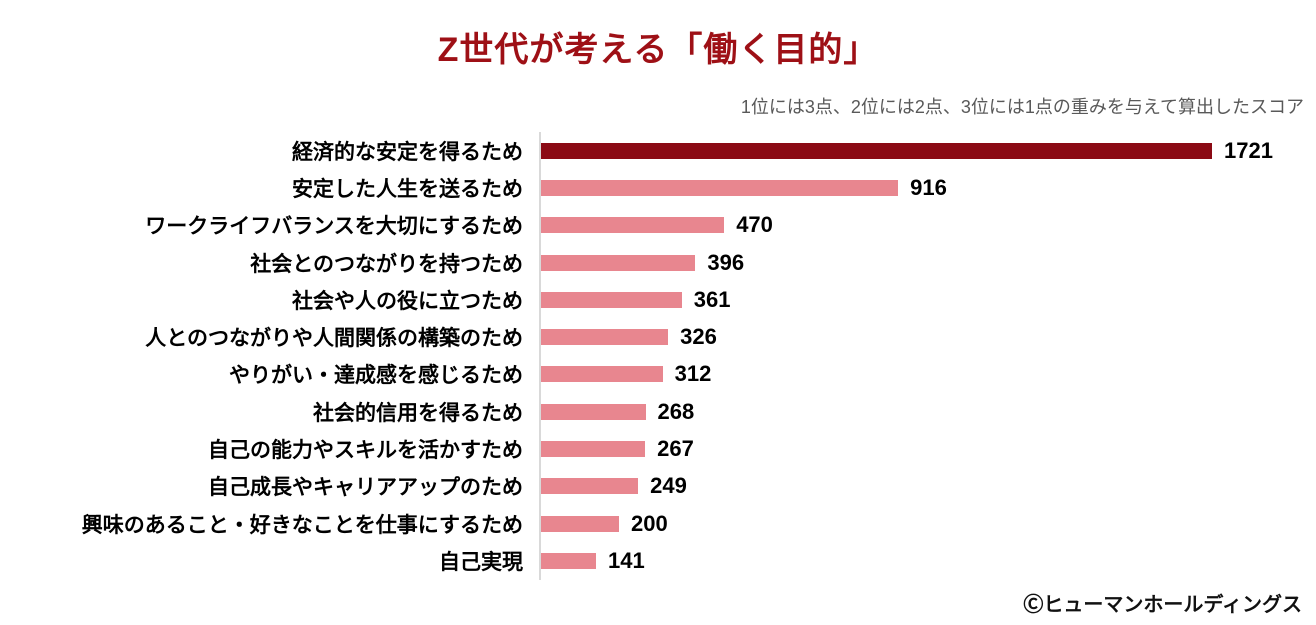 Image resolution: width=1316 pixels, height=625 pixels. What do you see at coordinates (365, 451) in the screenshot?
I see `category-label: 自己の能力やスキルを活かすため` at bounding box center [365, 451].